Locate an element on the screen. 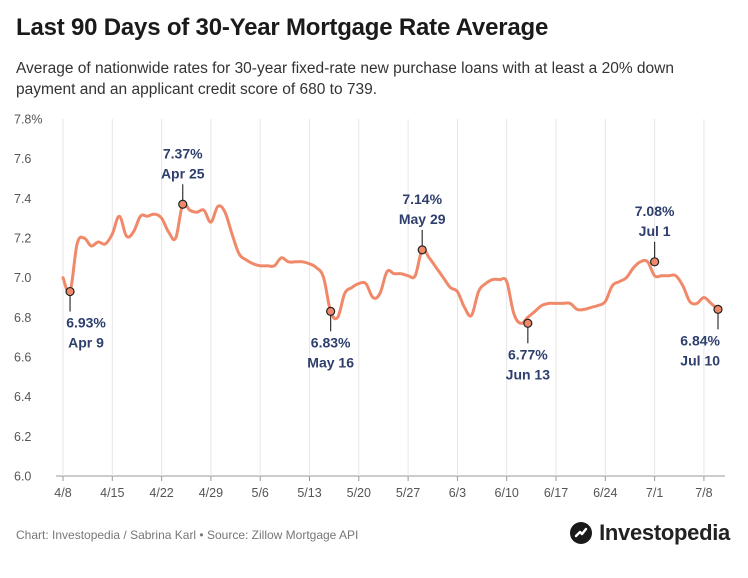 This screenshot has width=748, height=578. y-tick-label: 7.0 is located at coordinates (22, 278).